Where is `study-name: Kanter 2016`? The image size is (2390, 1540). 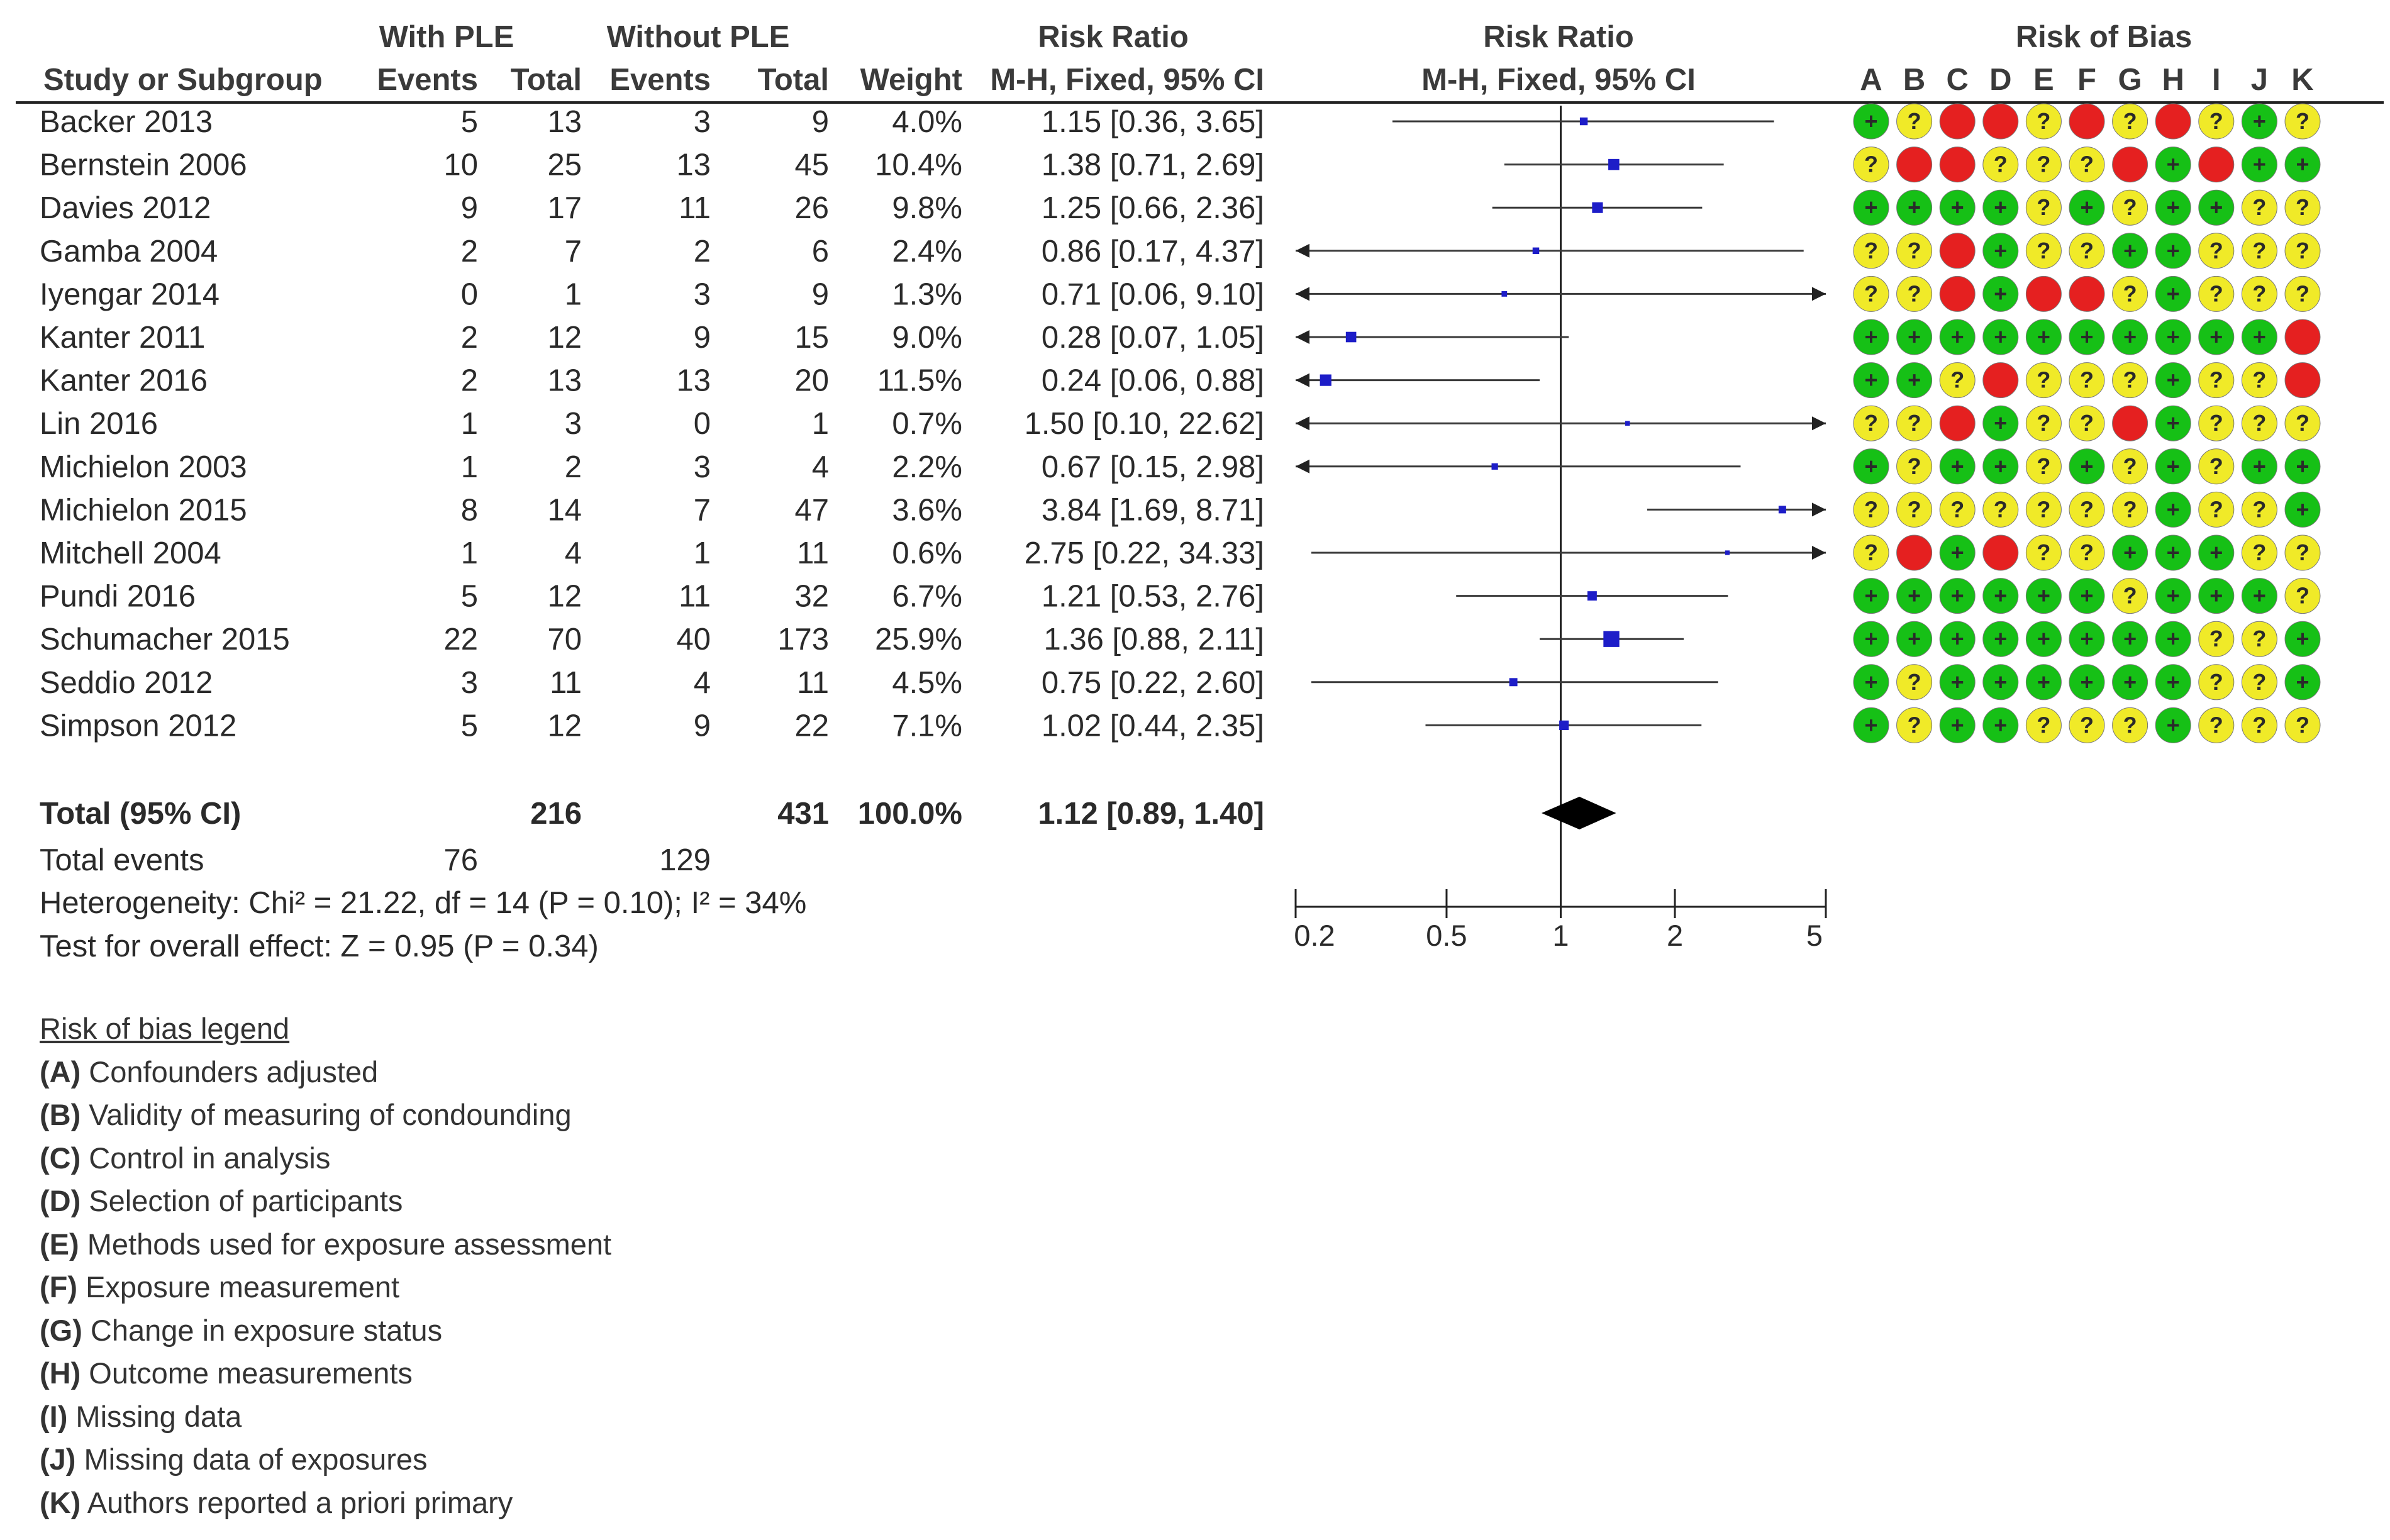
study-name: Kanter 2016 is located at coordinates (124, 381).